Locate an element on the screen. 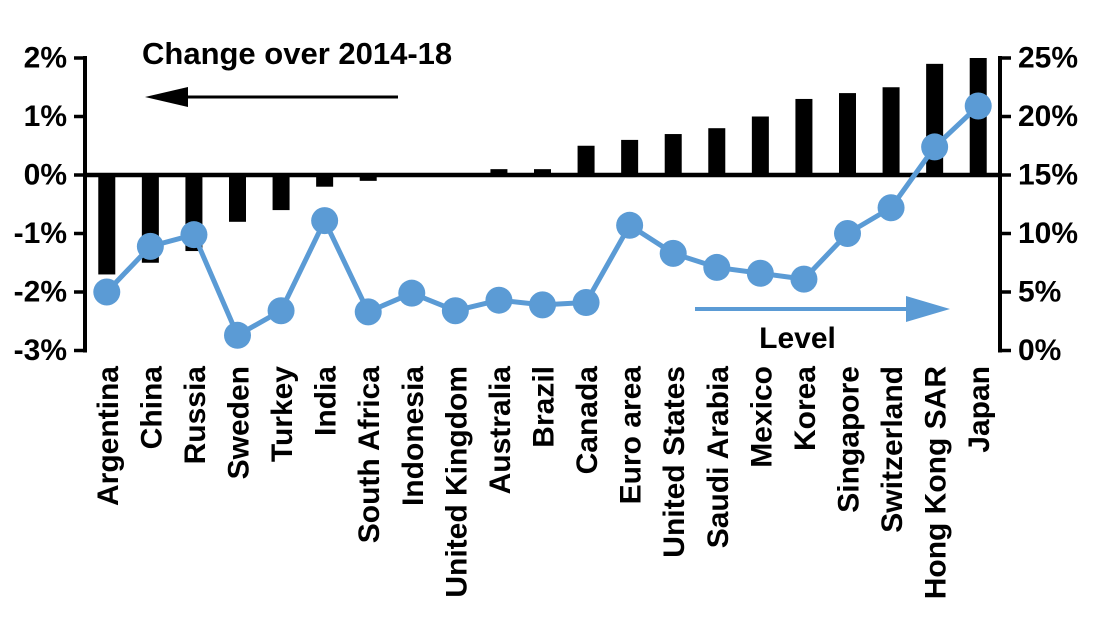 Image resolution: width=1102 pixels, height=619 pixels. dot-saudi-arabia is located at coordinates (717, 267).